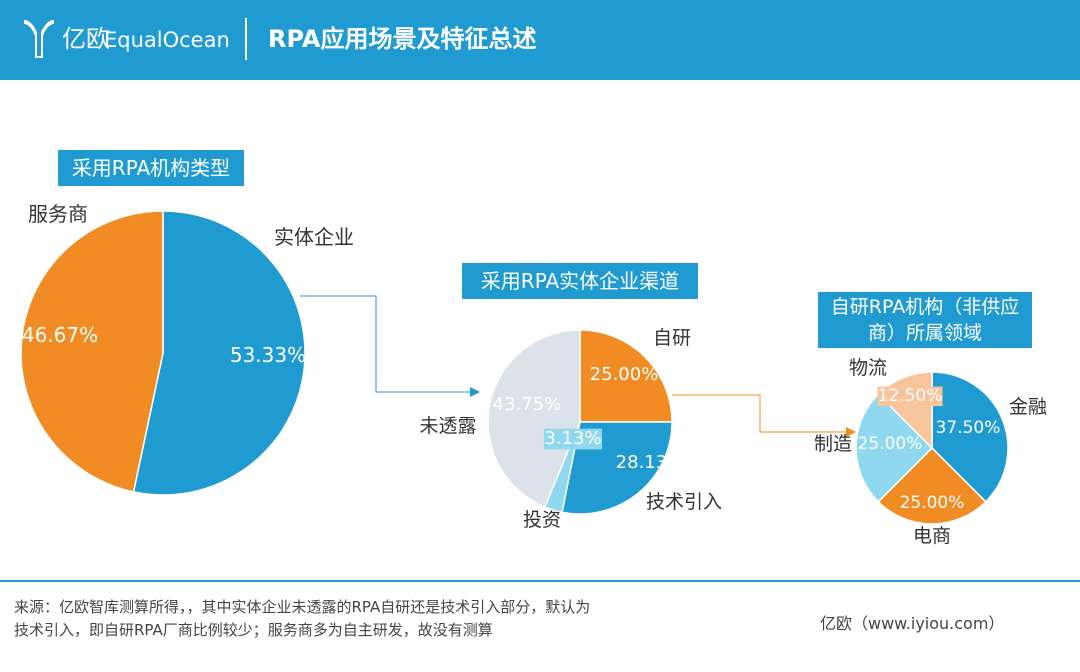  Describe the element at coordinates (39, 39) in the screenshot. I see `equalocean-logo-icon` at that location.